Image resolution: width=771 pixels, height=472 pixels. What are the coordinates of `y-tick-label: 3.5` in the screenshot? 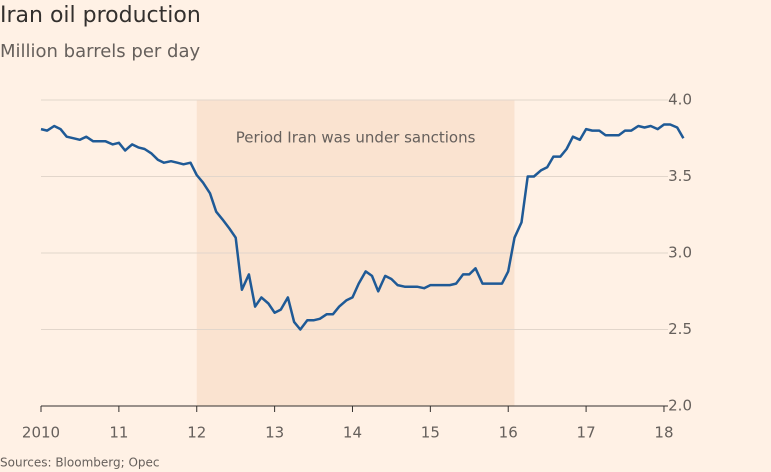 It's located at (680, 176).